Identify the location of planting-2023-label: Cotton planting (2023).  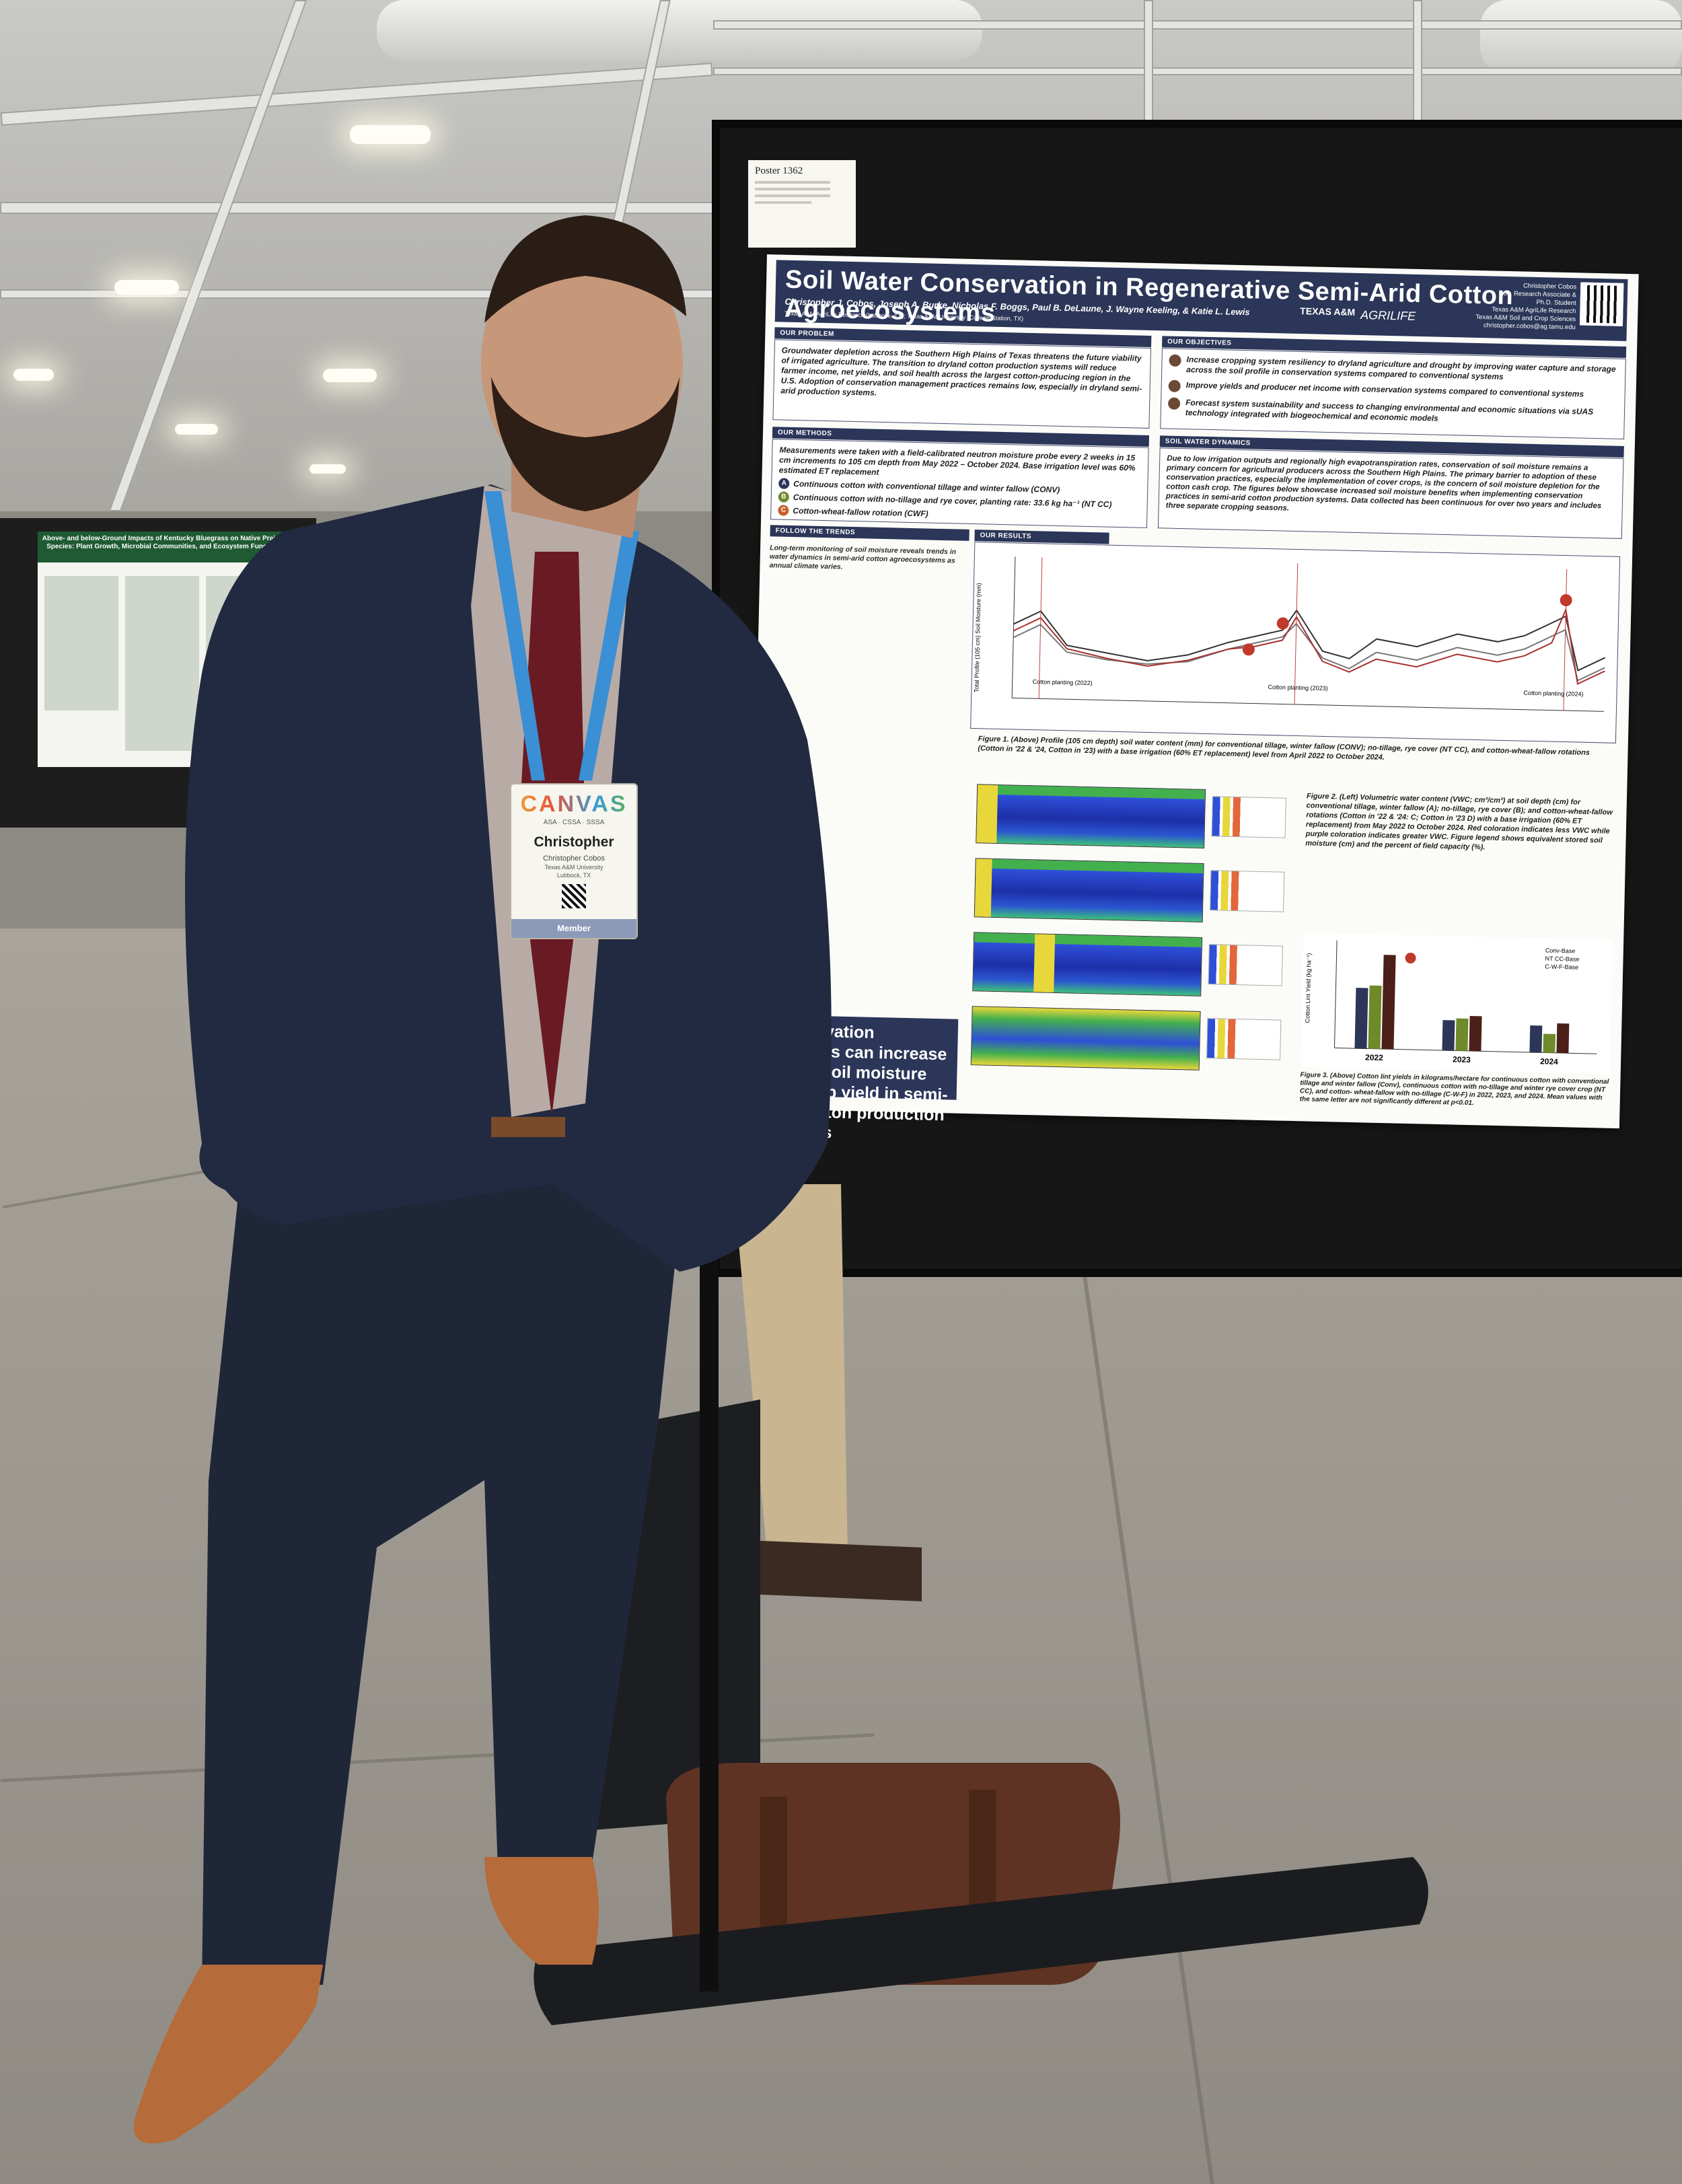
(1298, 688).